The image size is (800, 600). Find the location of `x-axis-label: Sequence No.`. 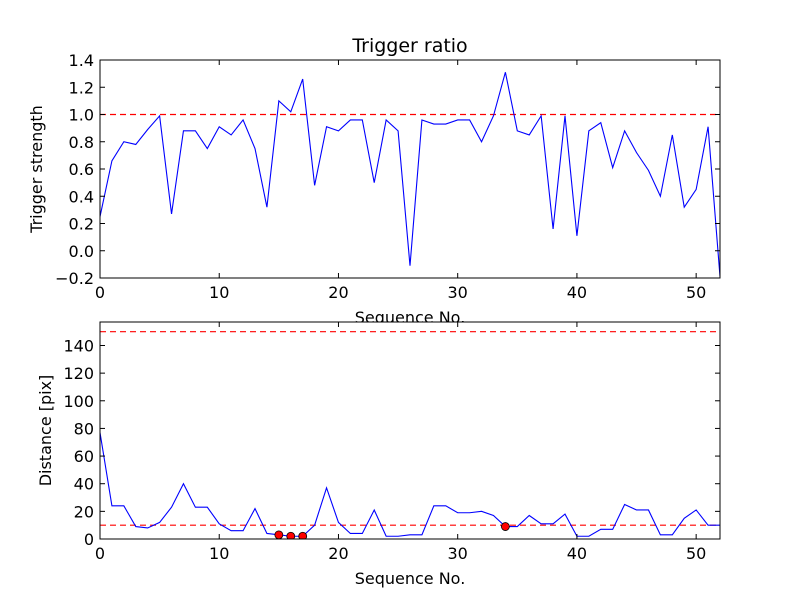

x-axis-label: Sequence No. is located at coordinates (410, 578).